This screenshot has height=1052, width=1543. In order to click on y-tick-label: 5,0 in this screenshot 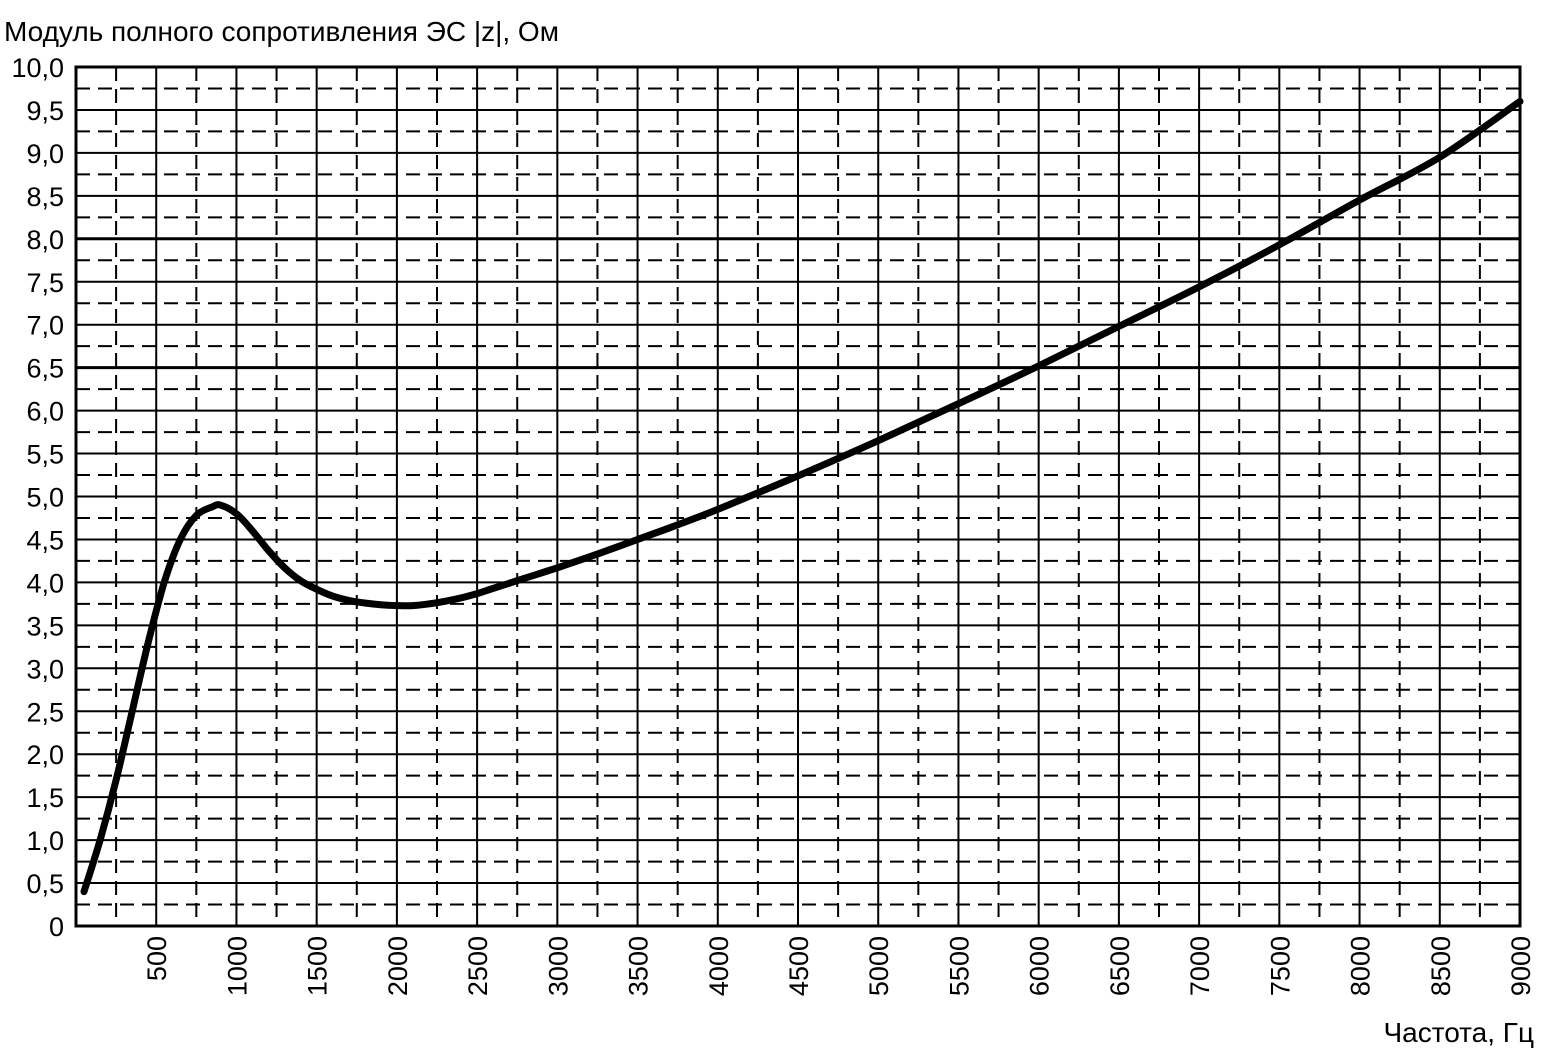, I will do `click(45, 498)`.